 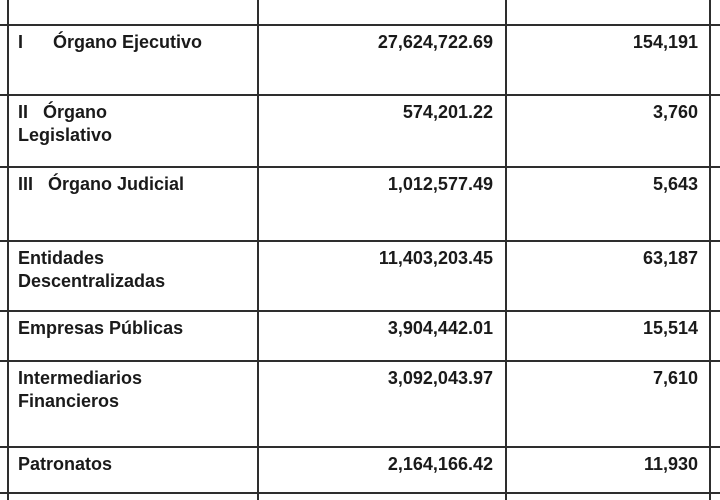 What do you see at coordinates (360, 61) in the screenshot?
I see `table-row: I Órgano Ejecutivo 27,624,722.69 154,191` at bounding box center [360, 61].